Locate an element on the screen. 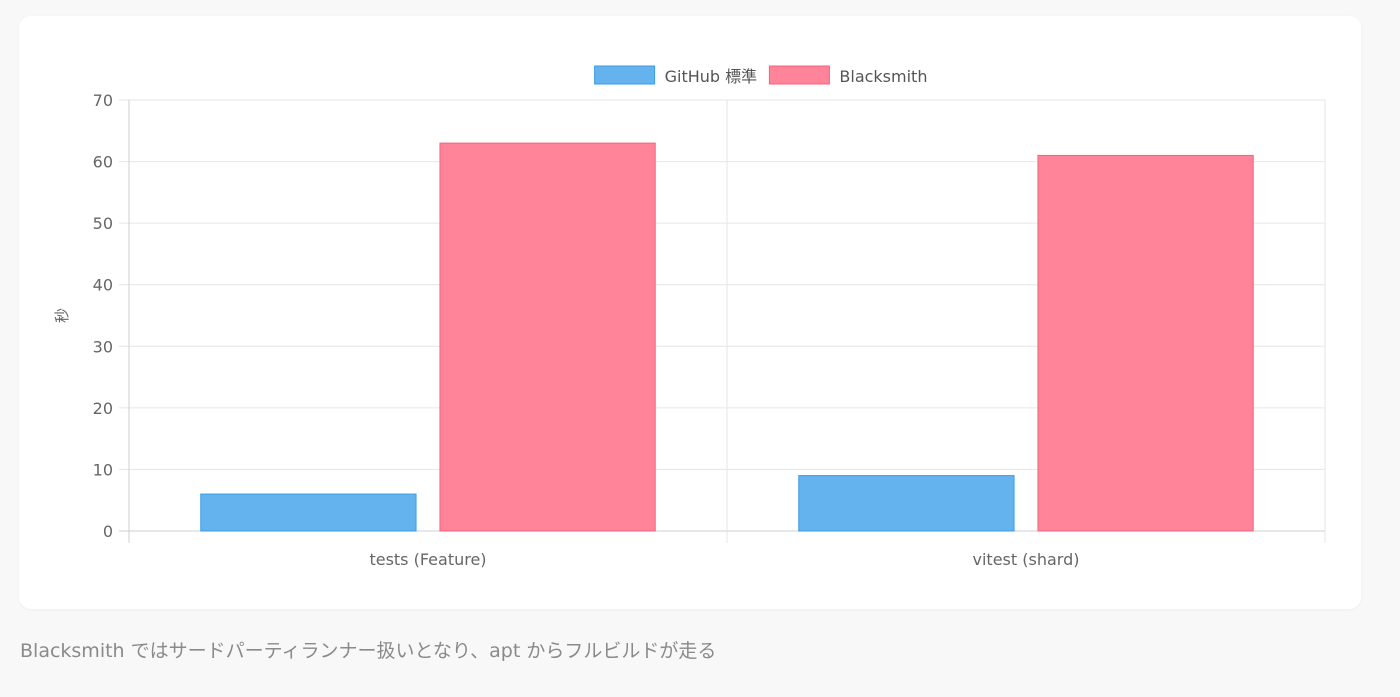 Image resolution: width=1400 pixels, height=697 pixels. y-tick-label: 50 is located at coordinates (103, 223).